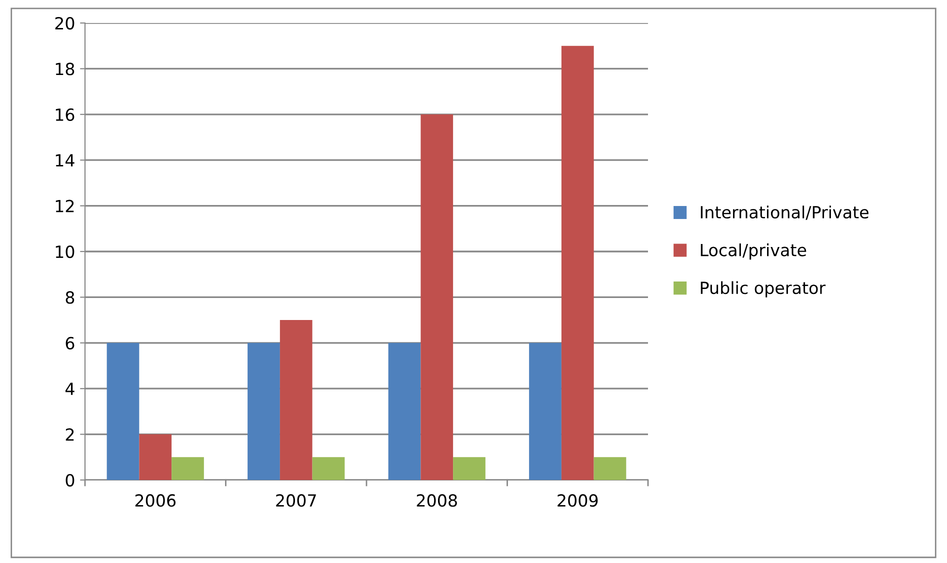 This screenshot has width=947, height=563. What do you see at coordinates (65, 206) in the screenshot?
I see `y-tick-label: 12` at bounding box center [65, 206].